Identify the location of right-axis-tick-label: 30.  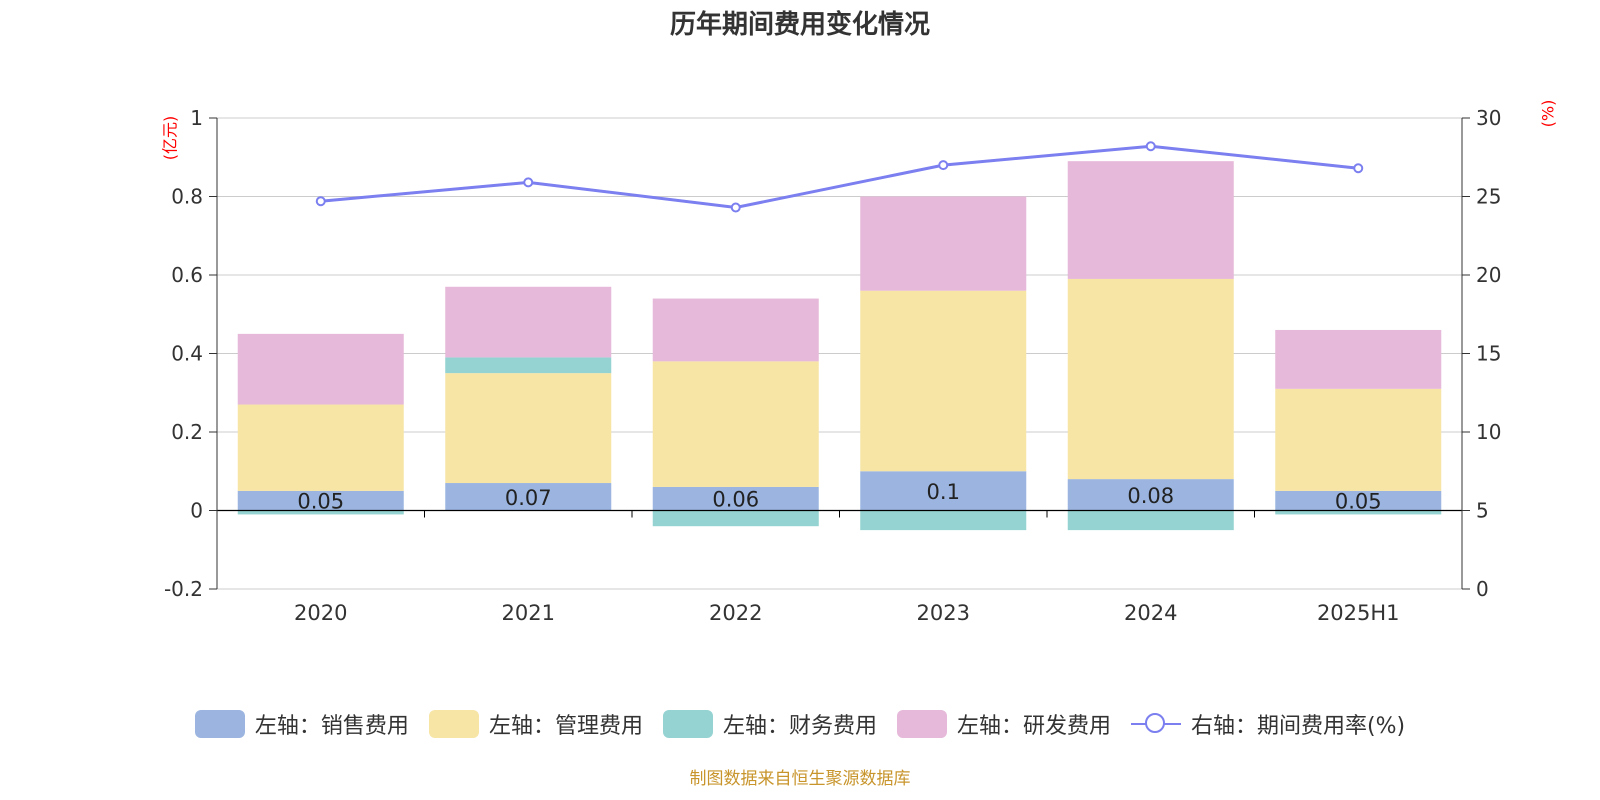
(1488, 118).